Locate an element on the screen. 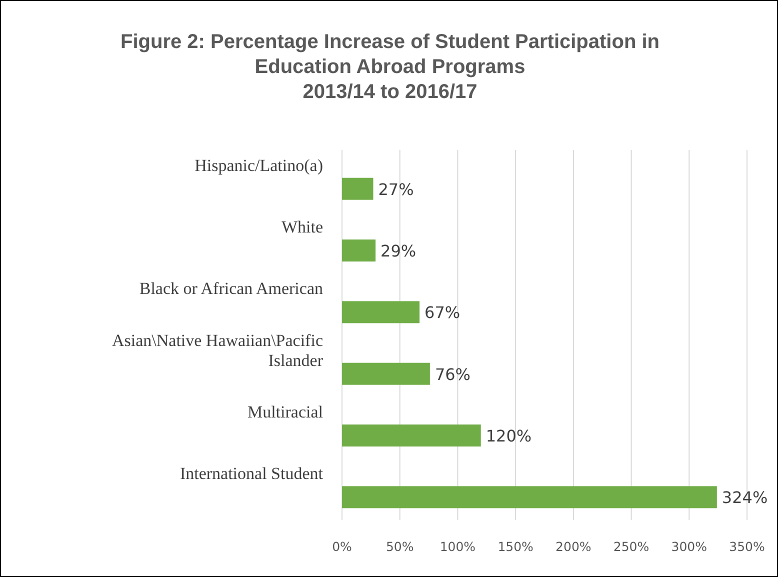  data-label: 76% is located at coordinates (452, 374).